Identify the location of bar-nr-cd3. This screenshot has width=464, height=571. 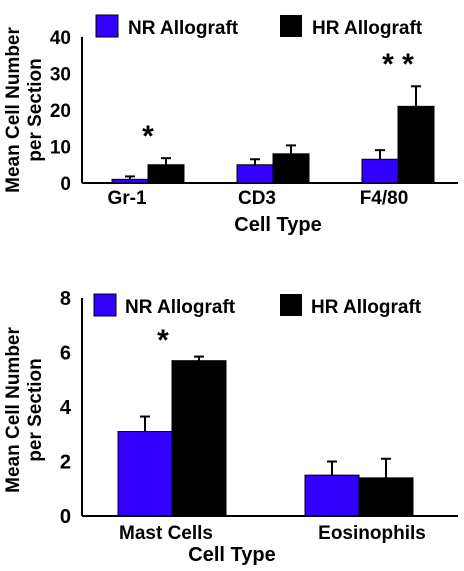
(255, 174).